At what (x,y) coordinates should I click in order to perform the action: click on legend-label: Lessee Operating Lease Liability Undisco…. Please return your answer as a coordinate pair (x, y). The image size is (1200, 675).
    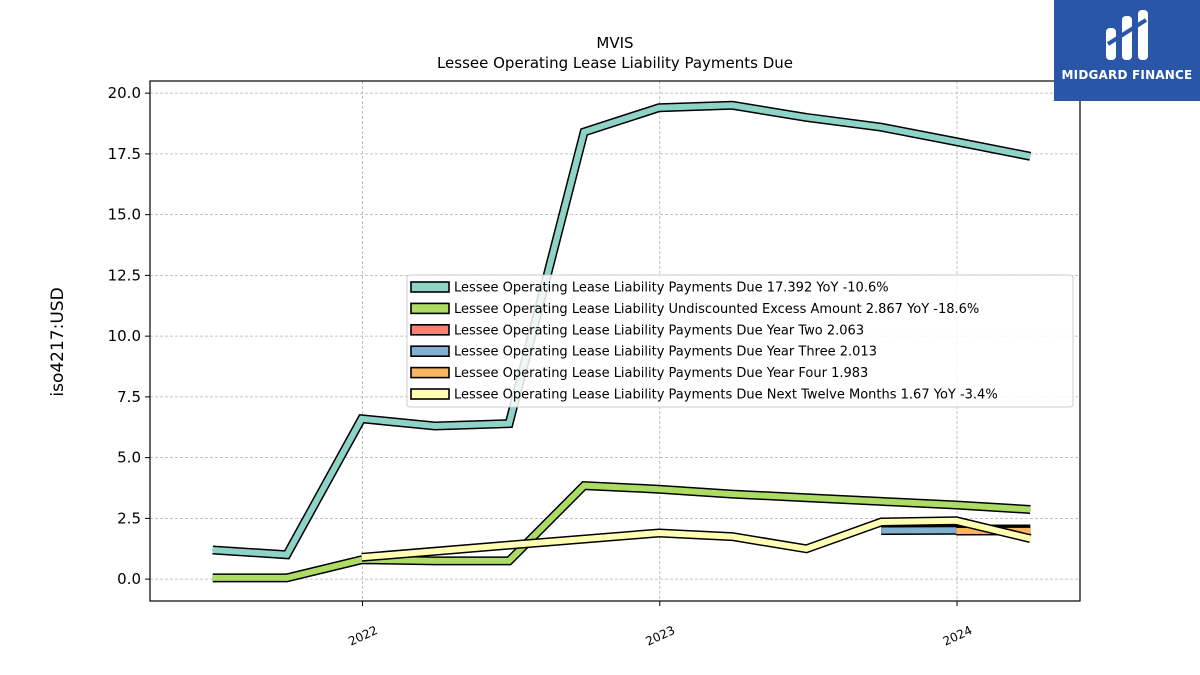
    Looking at the image, I should click on (716, 309).